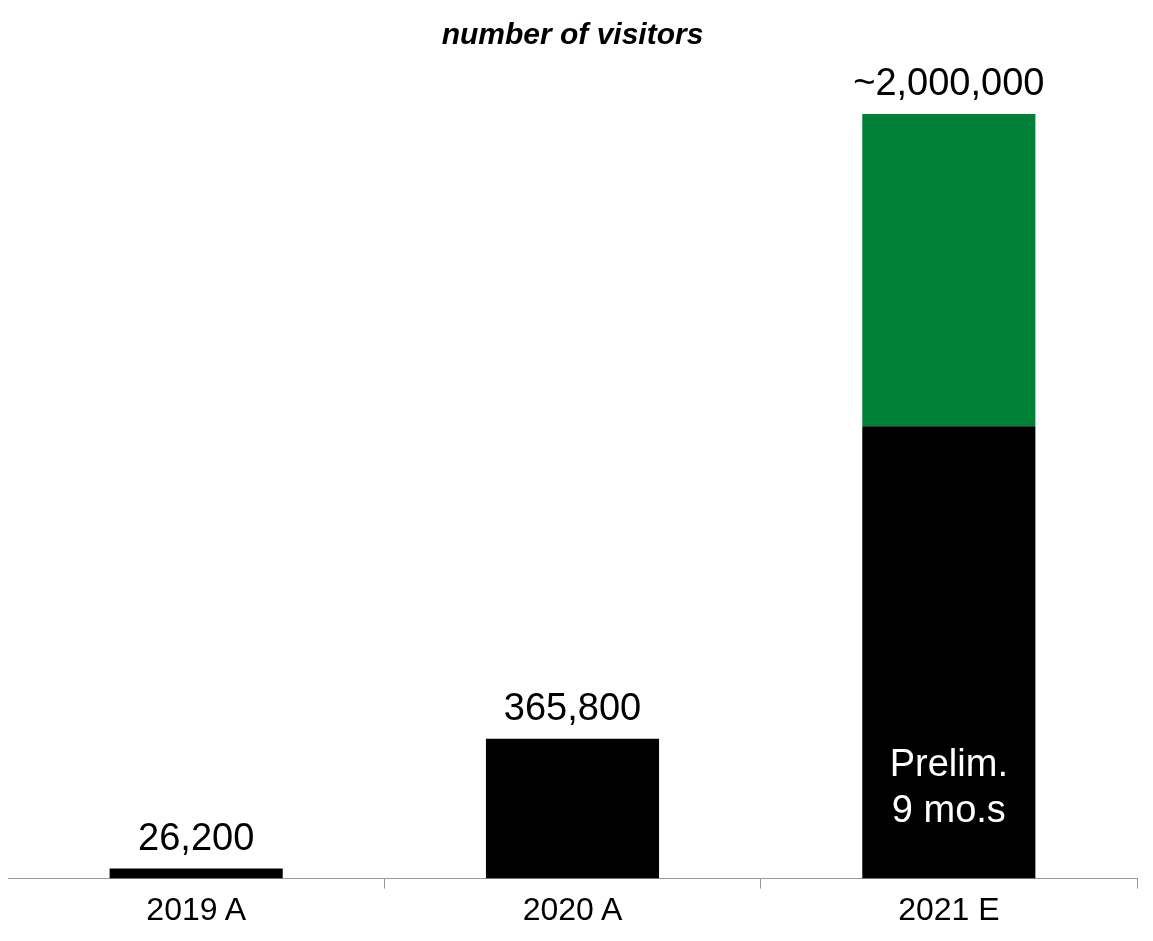 The image size is (1153, 941). I want to click on total-label: ~2,000,000, so click(949, 82).